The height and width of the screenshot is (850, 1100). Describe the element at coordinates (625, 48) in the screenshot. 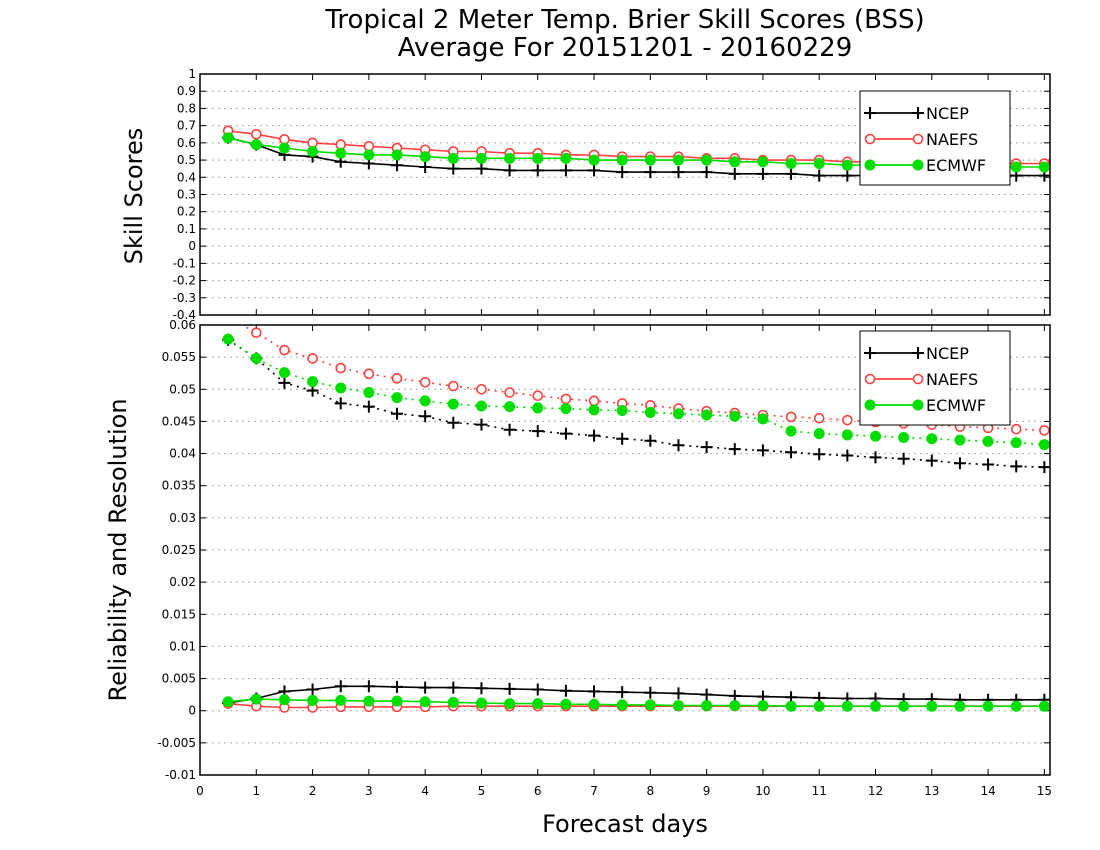

I see `chart-subtitle: Average For 20151201 - 20160229` at that location.